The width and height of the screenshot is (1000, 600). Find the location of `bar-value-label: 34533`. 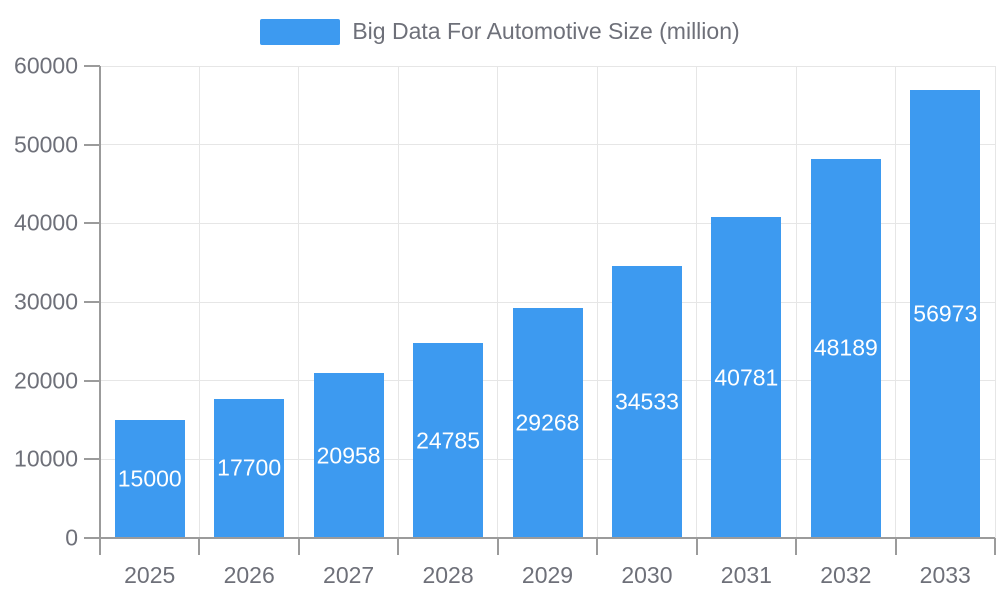

bar-value-label: 34533 is located at coordinates (646, 401).